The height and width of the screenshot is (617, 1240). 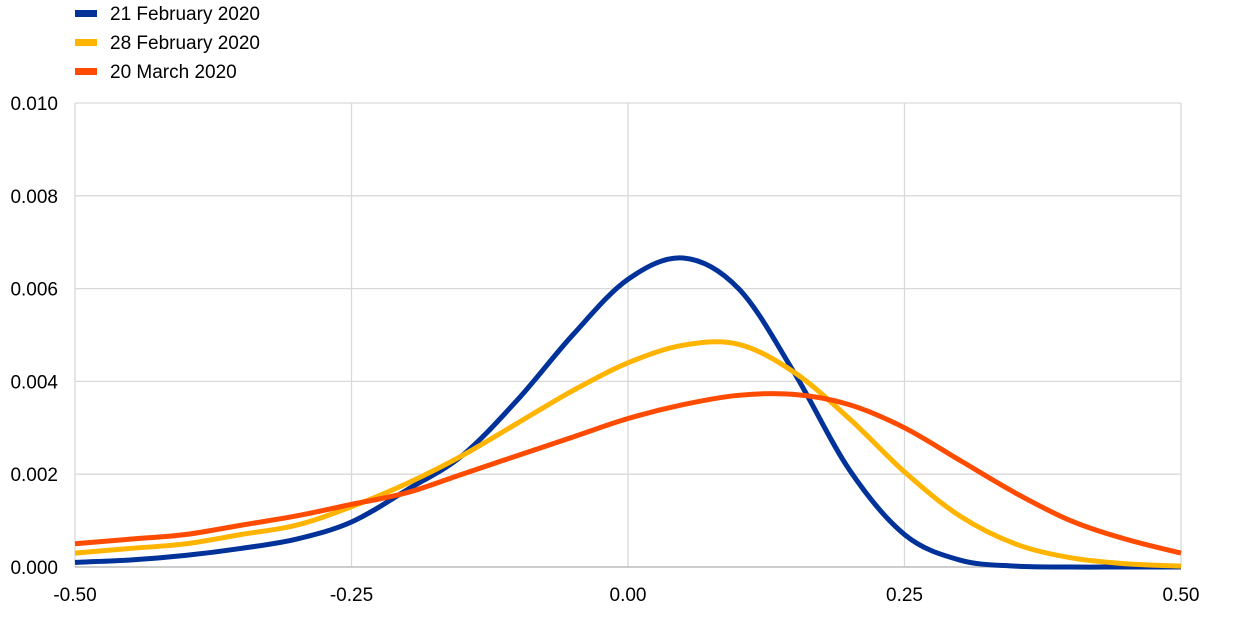 I want to click on y-tick-label: 0.008, so click(x=34, y=197).